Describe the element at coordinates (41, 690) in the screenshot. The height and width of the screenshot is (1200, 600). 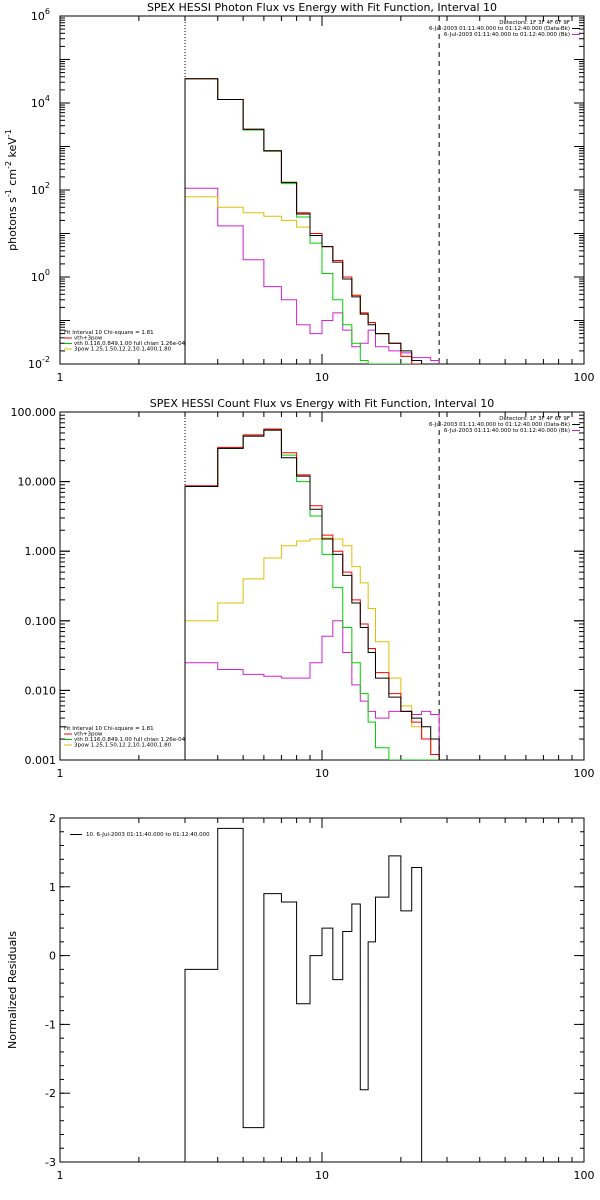
I see `y-tick-label: 0.010` at that location.